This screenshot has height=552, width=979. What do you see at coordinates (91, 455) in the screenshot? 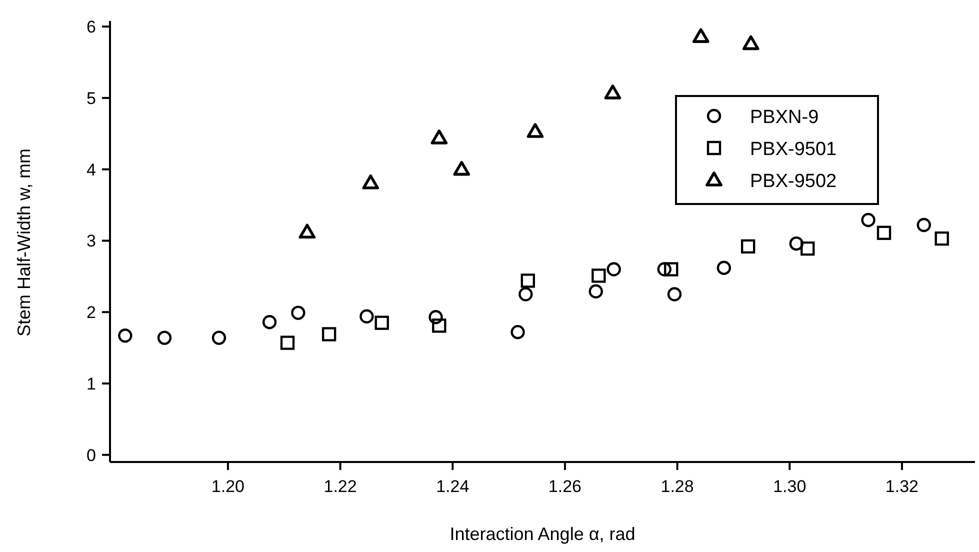
I see `y-tick-label: 0` at bounding box center [91, 455].